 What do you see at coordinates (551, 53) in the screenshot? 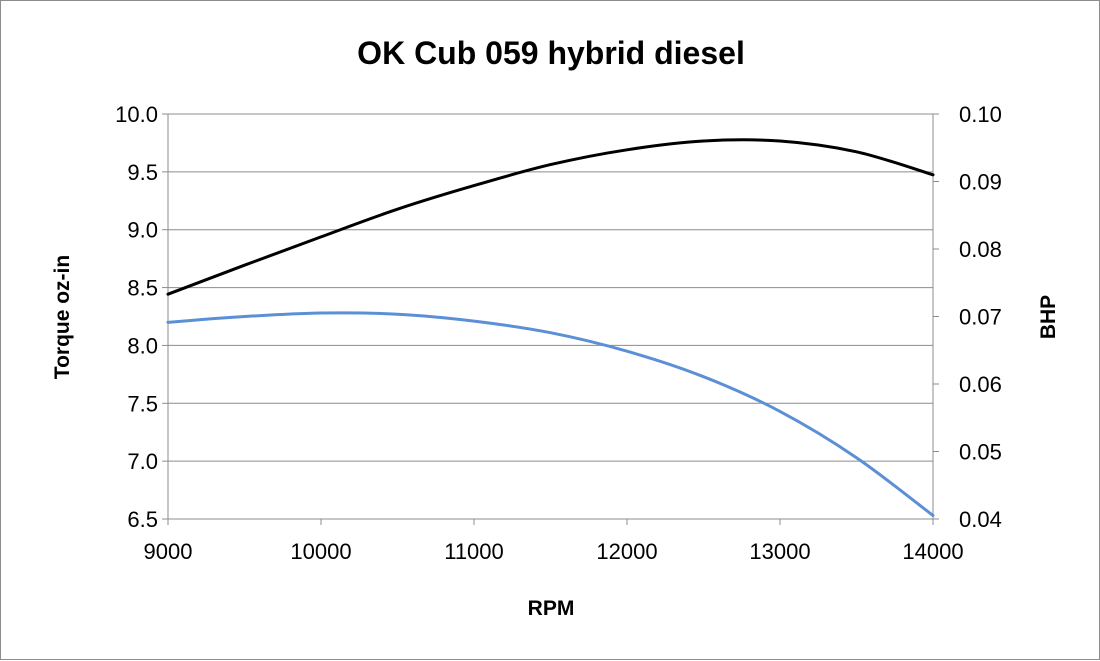
I see `chart-title: OK Cub 059 hybrid diesel` at bounding box center [551, 53].